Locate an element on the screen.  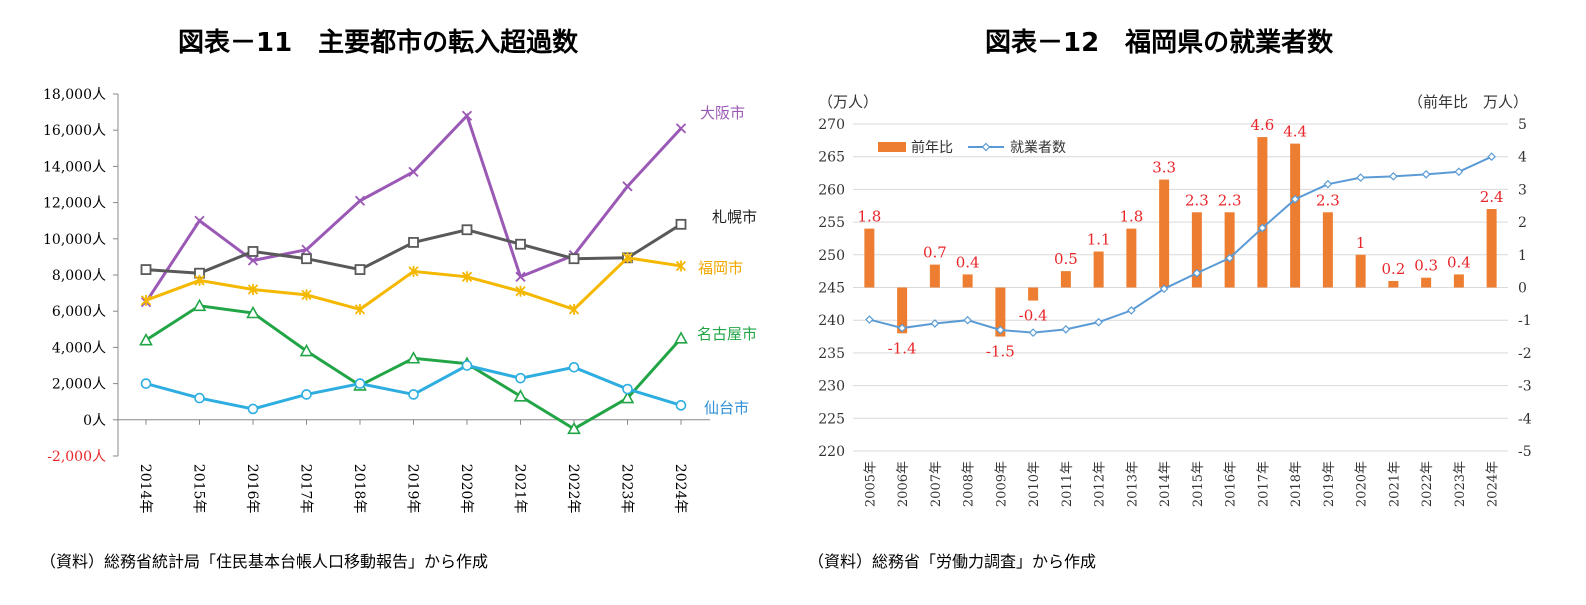
legend-bar-swatch is located at coordinates (892, 147).